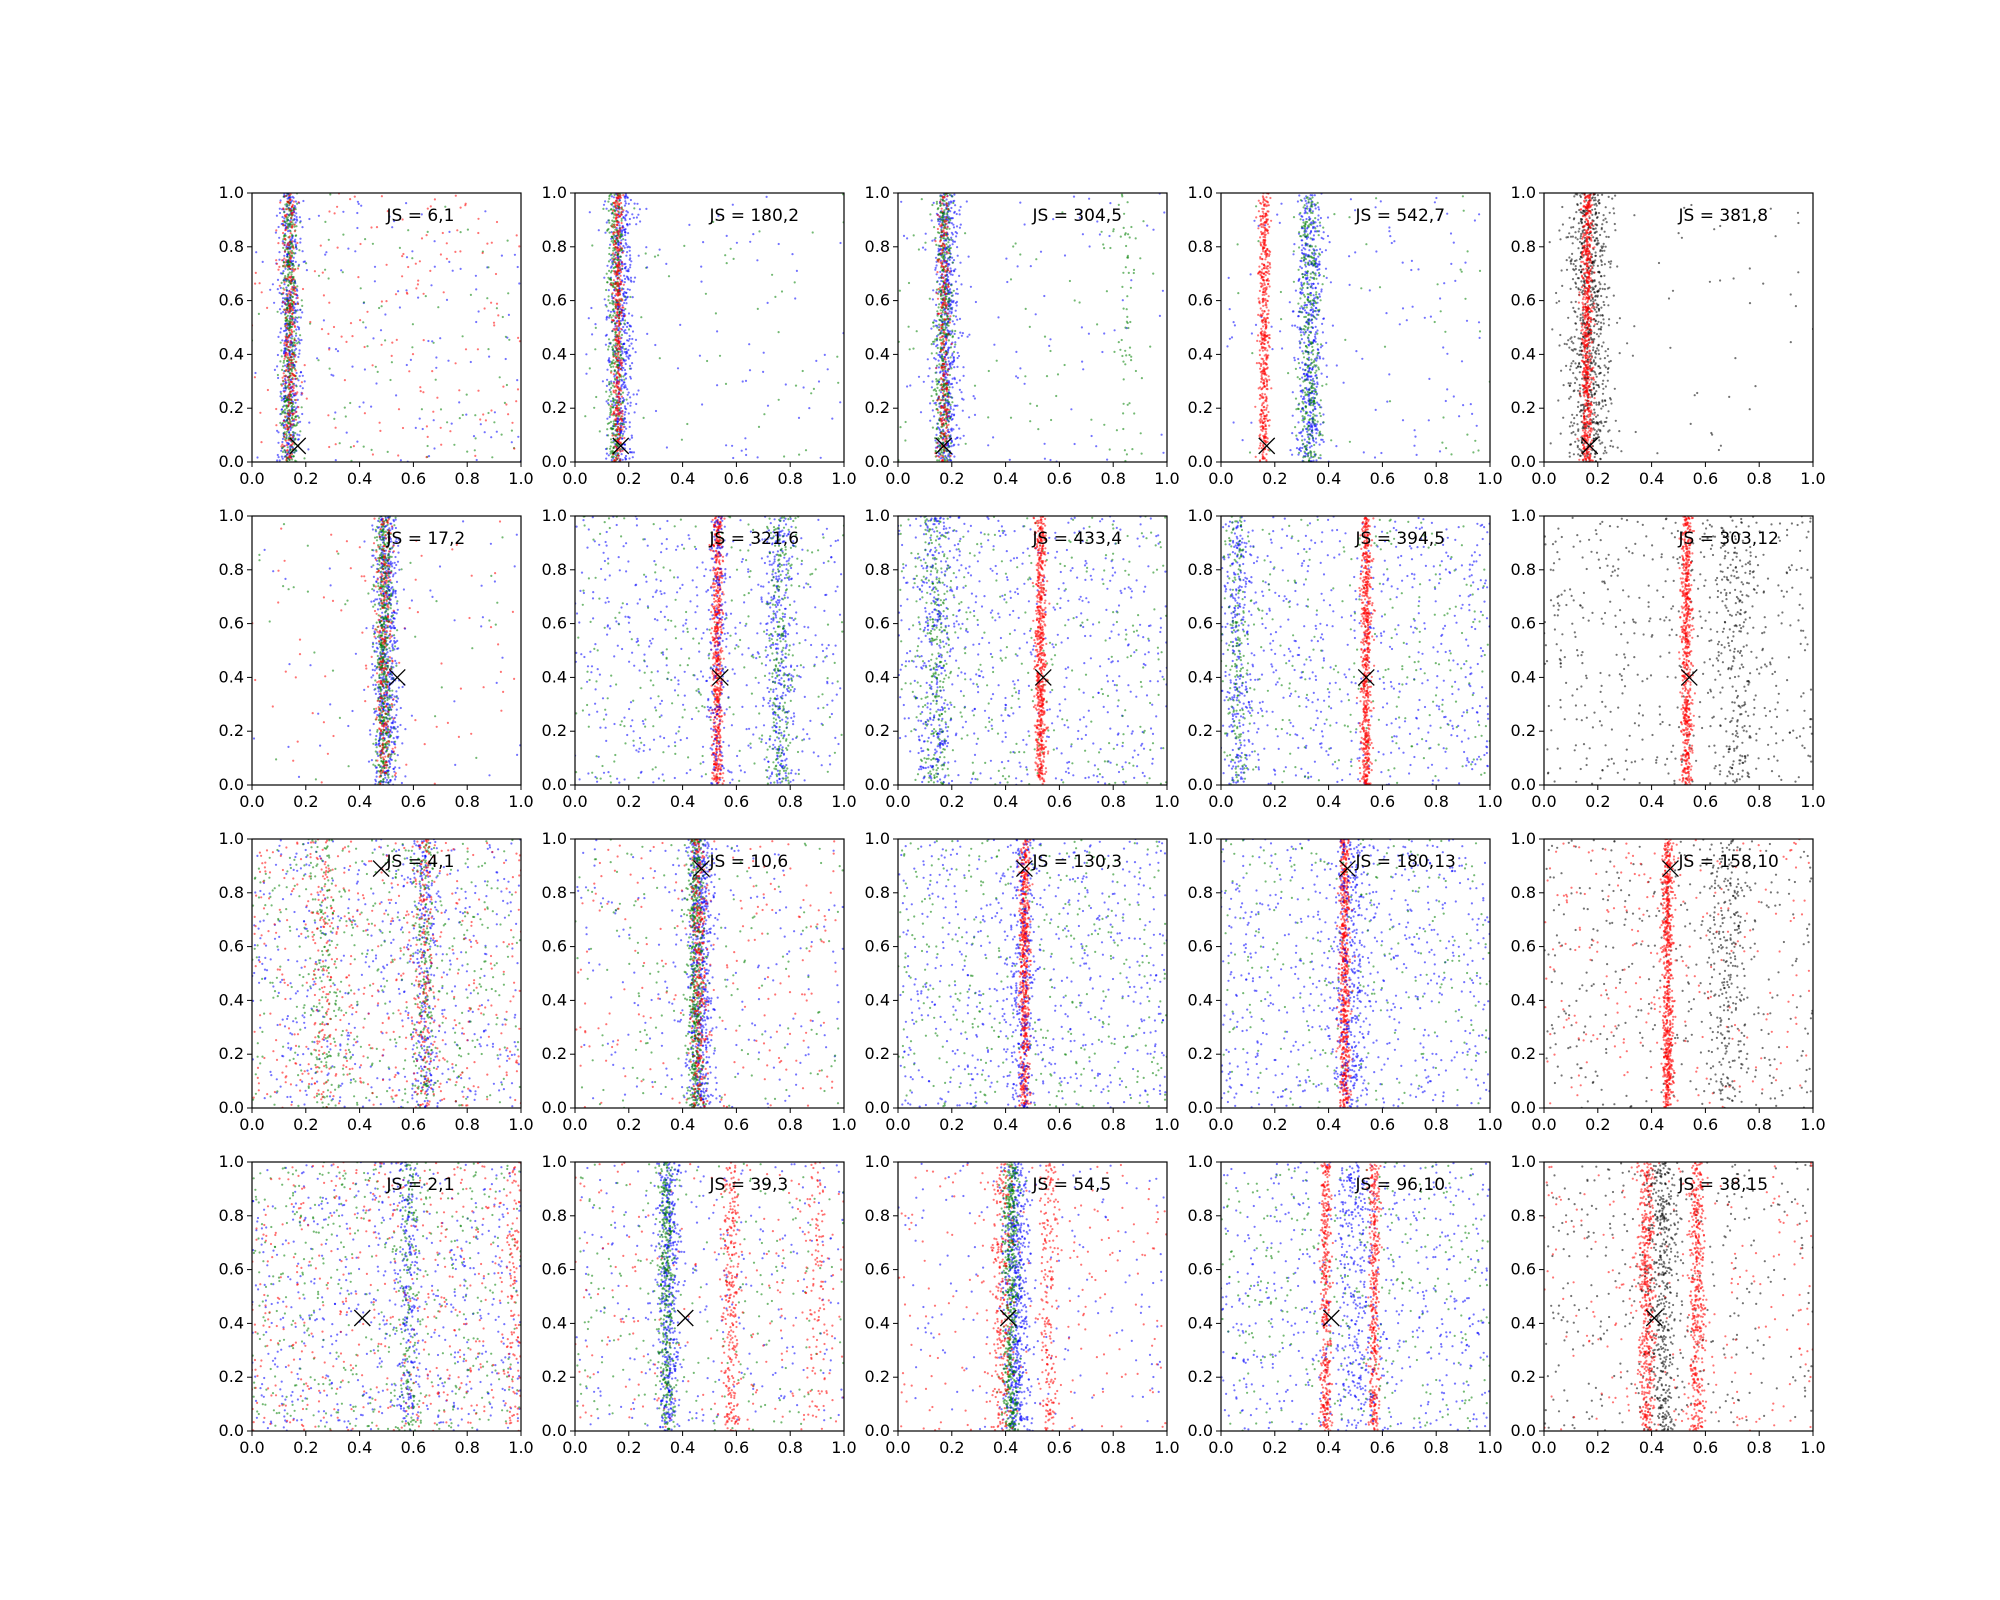 The width and height of the screenshot is (2000, 1600). Describe the element at coordinates (386, 327) in the screenshot. I see `axes-frame` at that location.